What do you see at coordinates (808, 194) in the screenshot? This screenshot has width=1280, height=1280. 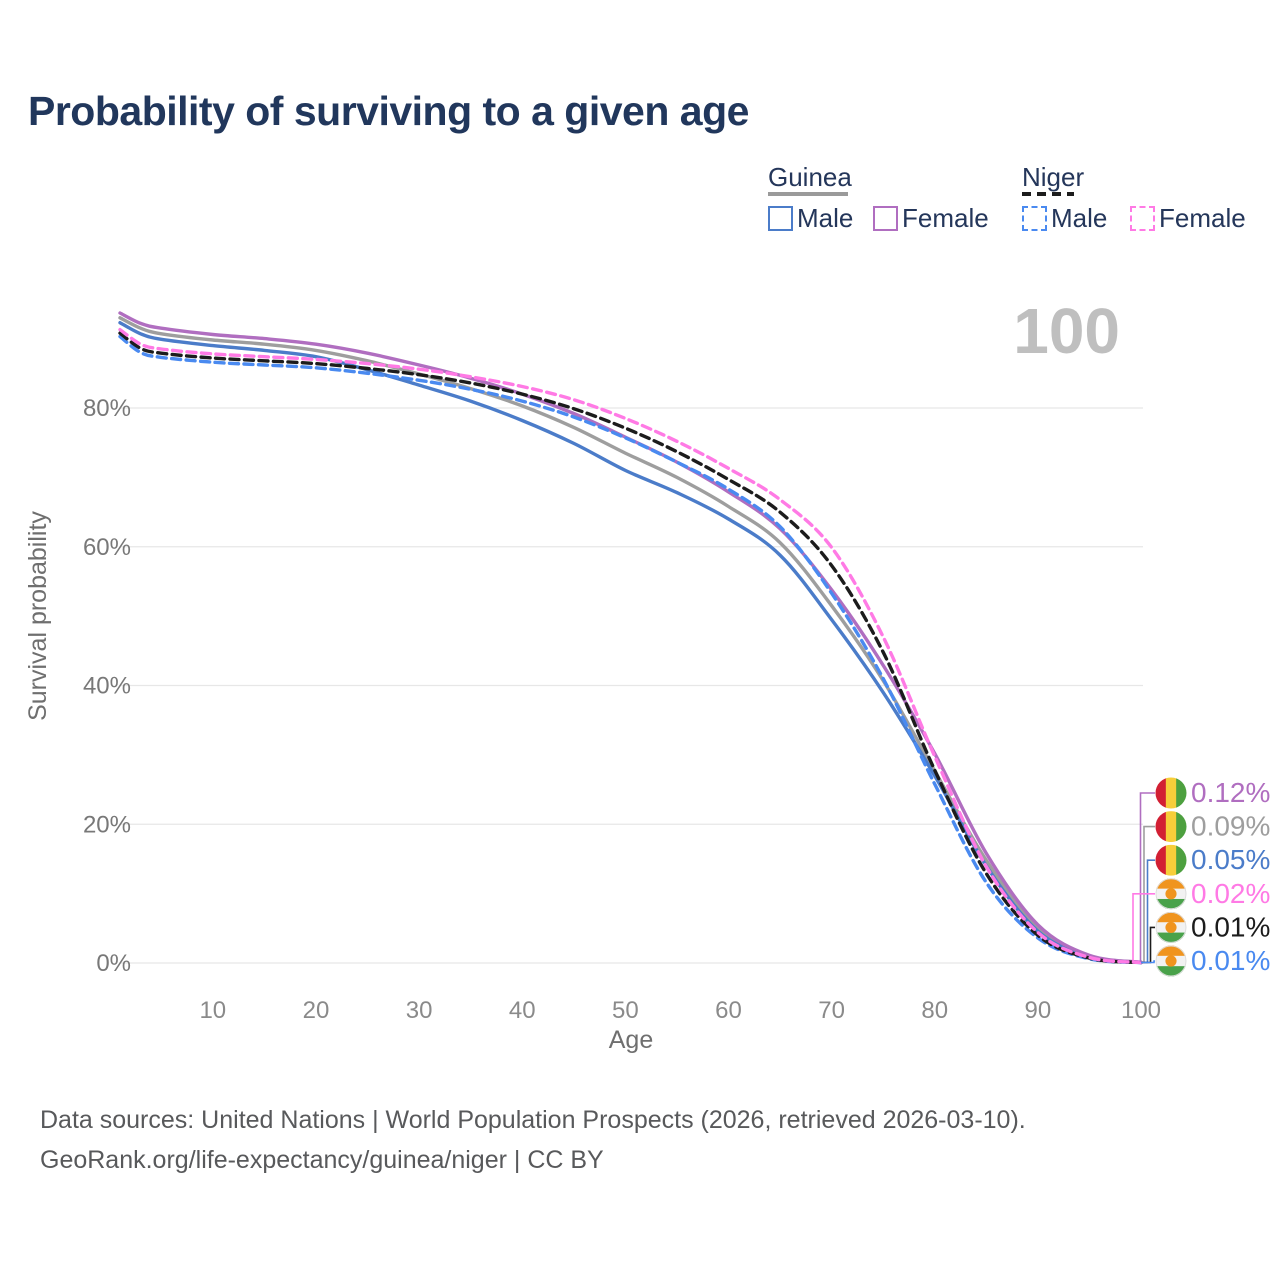 I see `legend-guinea-line-sample` at bounding box center [808, 194].